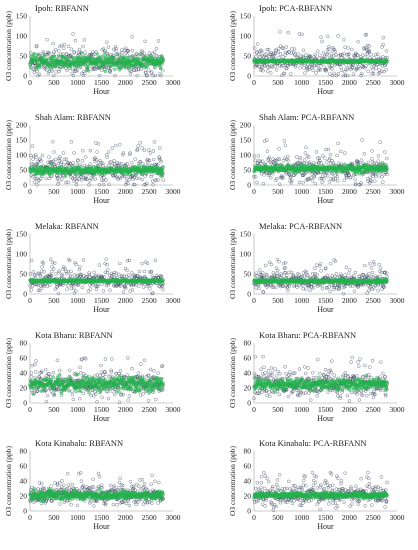 Image resolution: width=418 pixels, height=550 pixels. What do you see at coordinates (246, 234) in the screenshot?
I see `y-tick-label: 150` at bounding box center [246, 234].